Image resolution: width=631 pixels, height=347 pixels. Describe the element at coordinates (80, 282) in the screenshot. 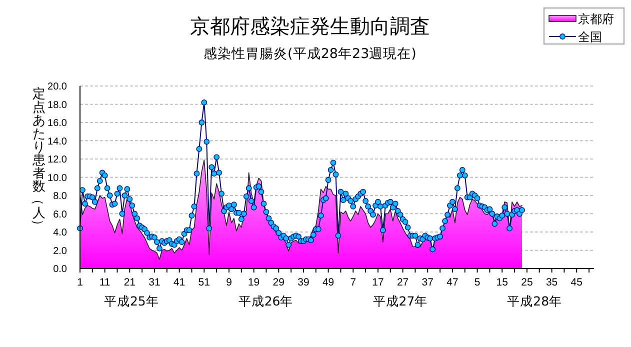

I see `x-tick-label: 1` at that location.